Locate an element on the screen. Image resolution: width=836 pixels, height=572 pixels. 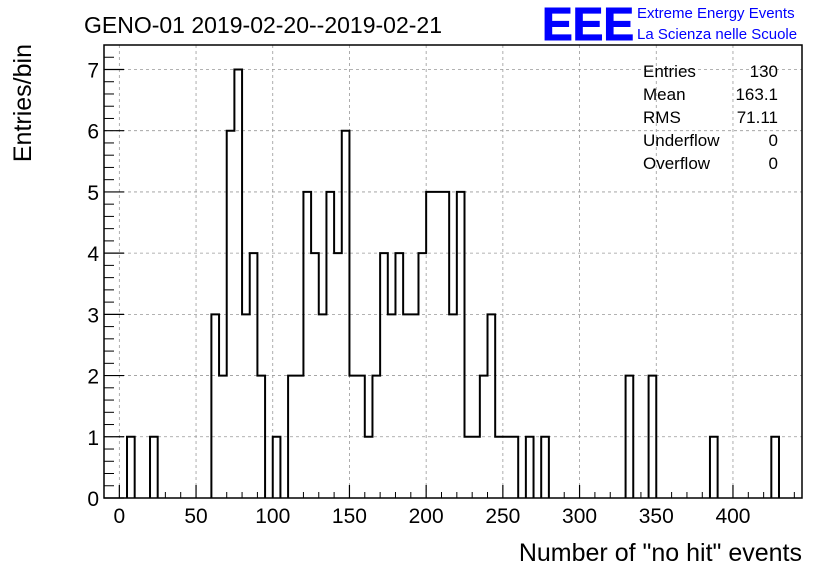
stat-label: Mean is located at coordinates (664, 94).